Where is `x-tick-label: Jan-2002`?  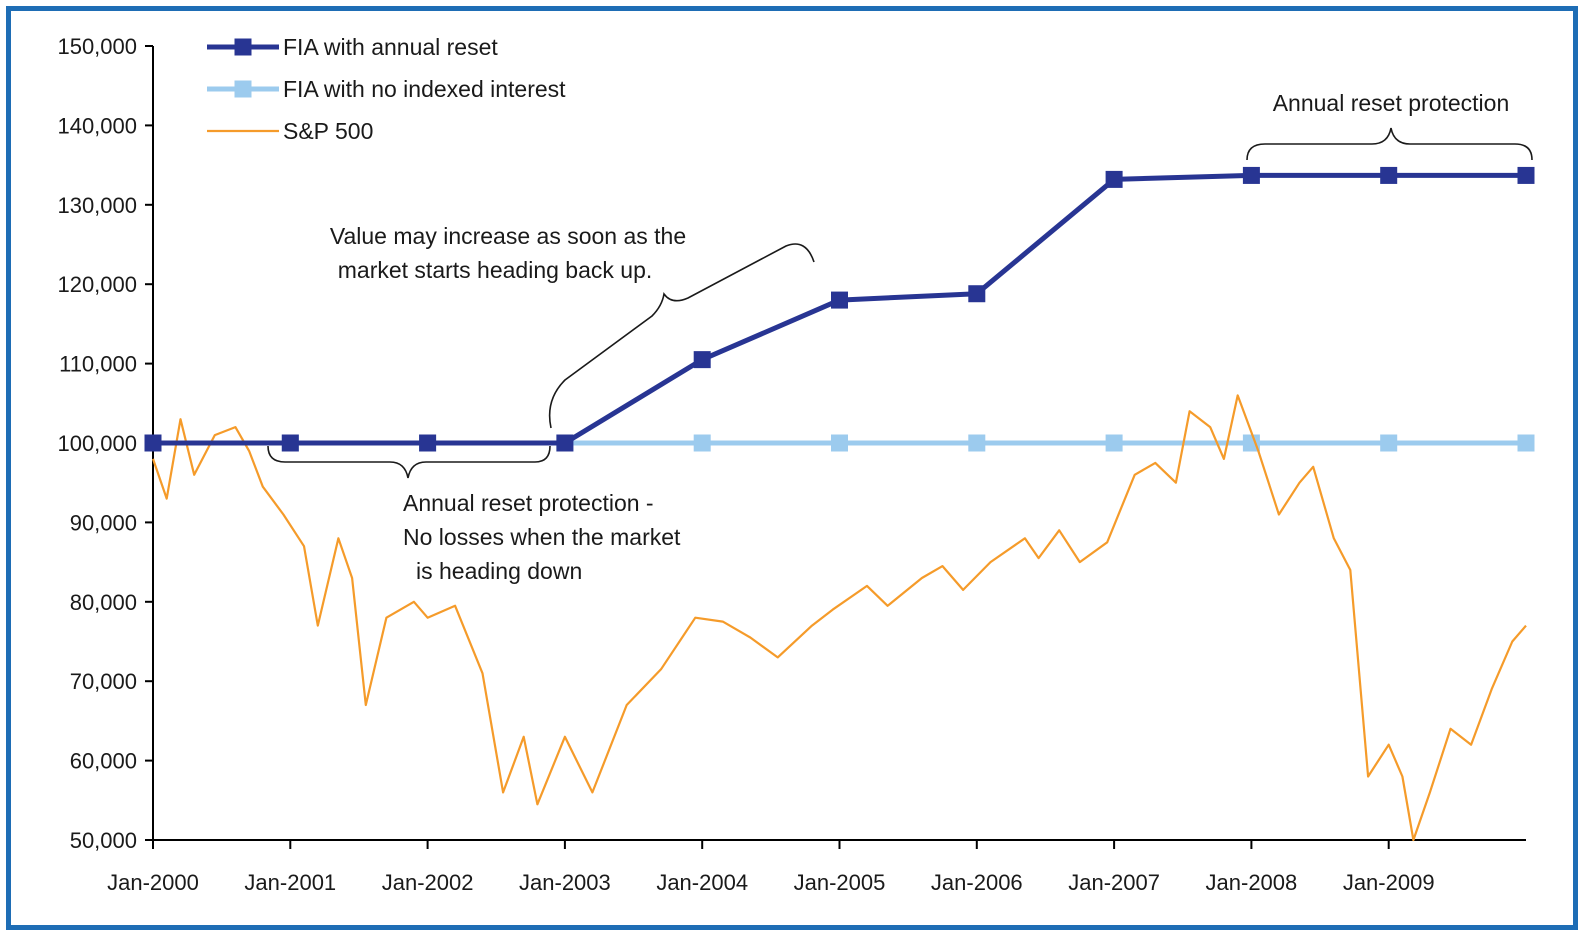 x-tick-label: Jan-2002 is located at coordinates (428, 882).